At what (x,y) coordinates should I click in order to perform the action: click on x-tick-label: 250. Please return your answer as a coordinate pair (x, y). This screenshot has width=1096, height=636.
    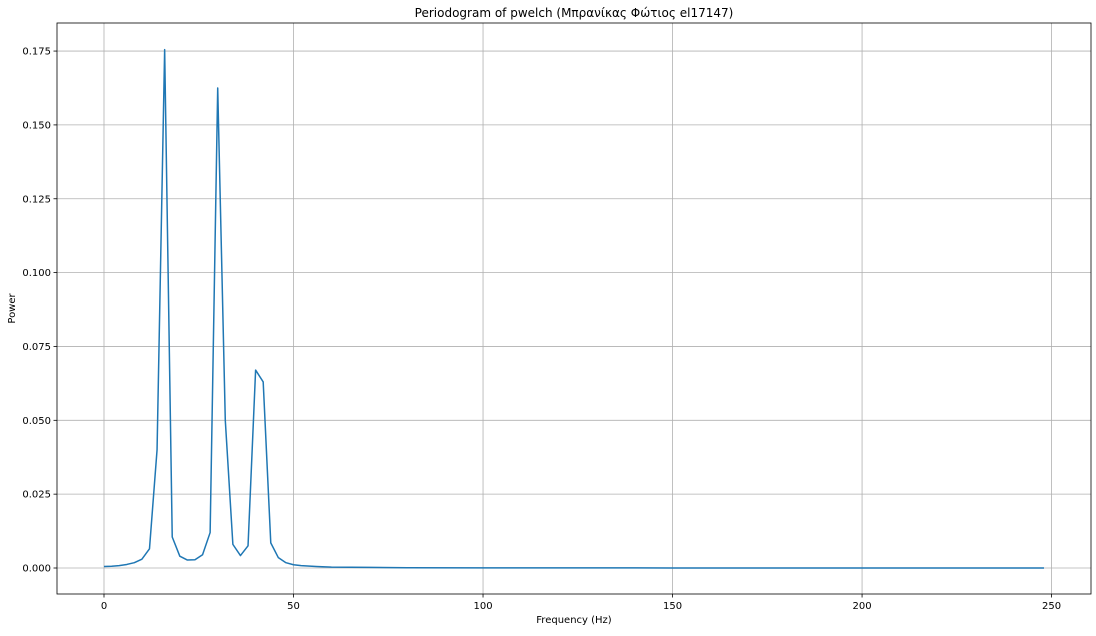
    Looking at the image, I should click on (1051, 606).